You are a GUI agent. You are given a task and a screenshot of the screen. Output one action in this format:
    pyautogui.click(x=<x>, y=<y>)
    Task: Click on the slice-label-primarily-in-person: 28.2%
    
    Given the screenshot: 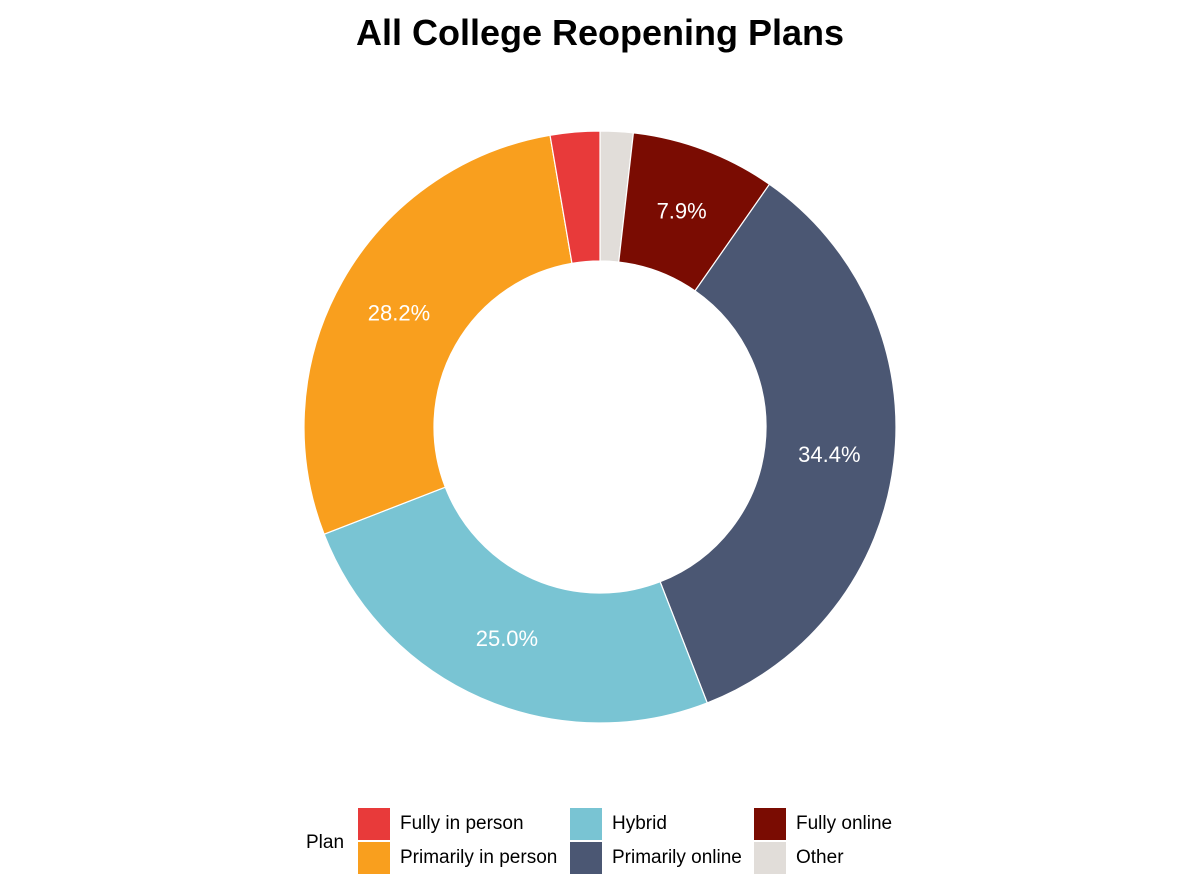 What is the action you would take?
    pyautogui.click(x=399, y=313)
    